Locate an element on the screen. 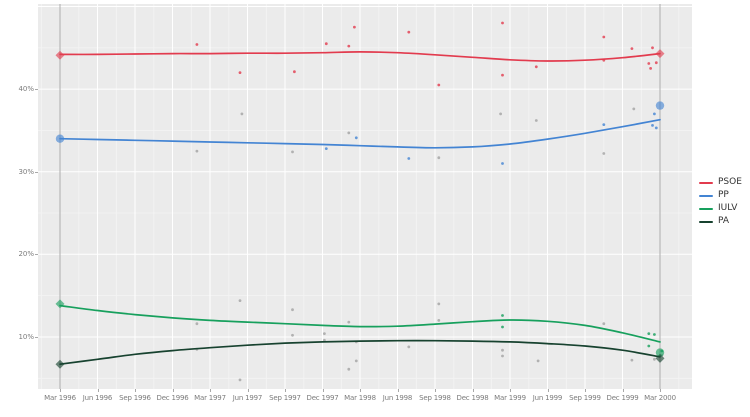 The height and width of the screenshot is (417, 750). legend-label: PSOE is located at coordinates (730, 182).